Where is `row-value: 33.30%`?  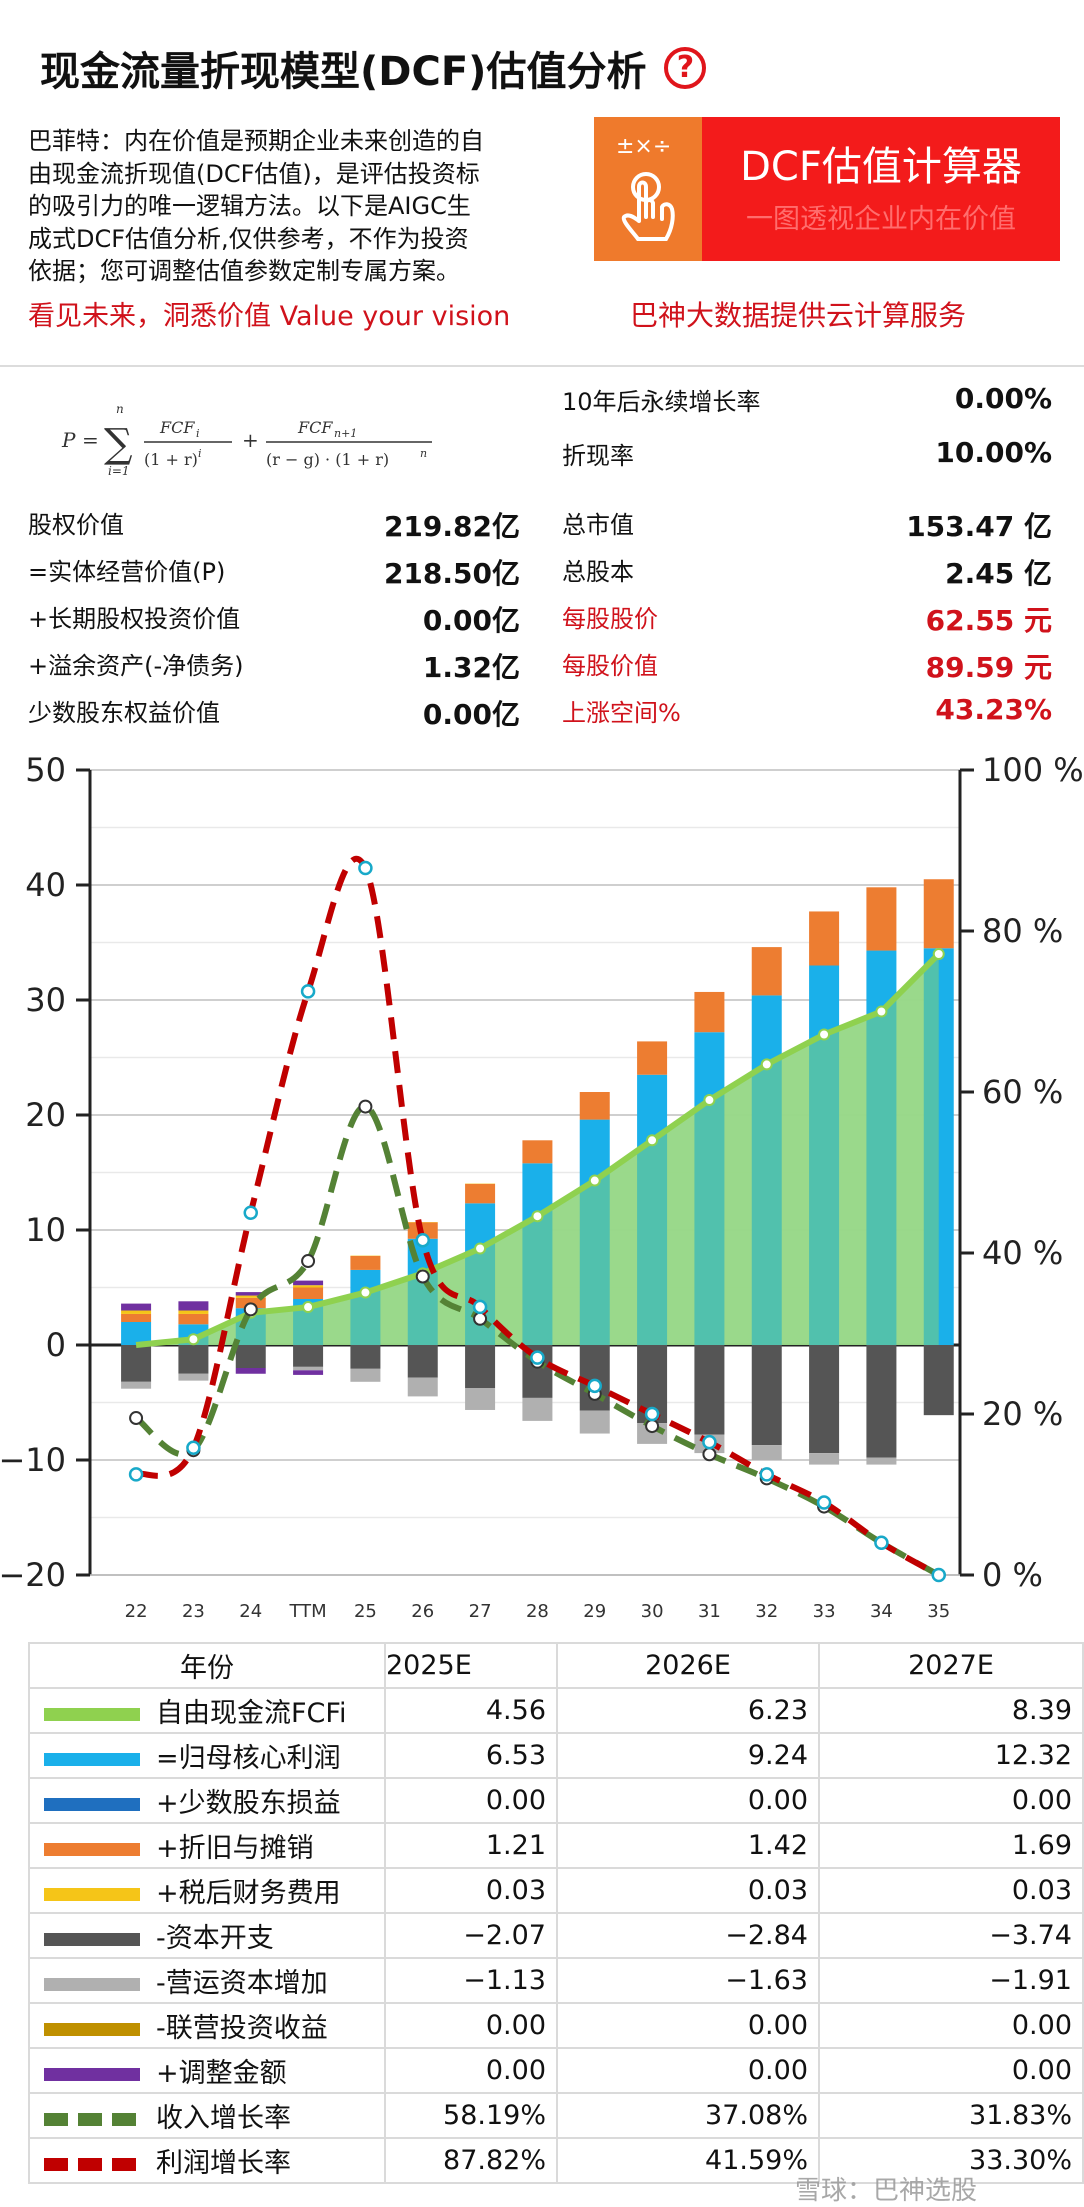
row-value: 33.30% is located at coordinates (951, 2160).